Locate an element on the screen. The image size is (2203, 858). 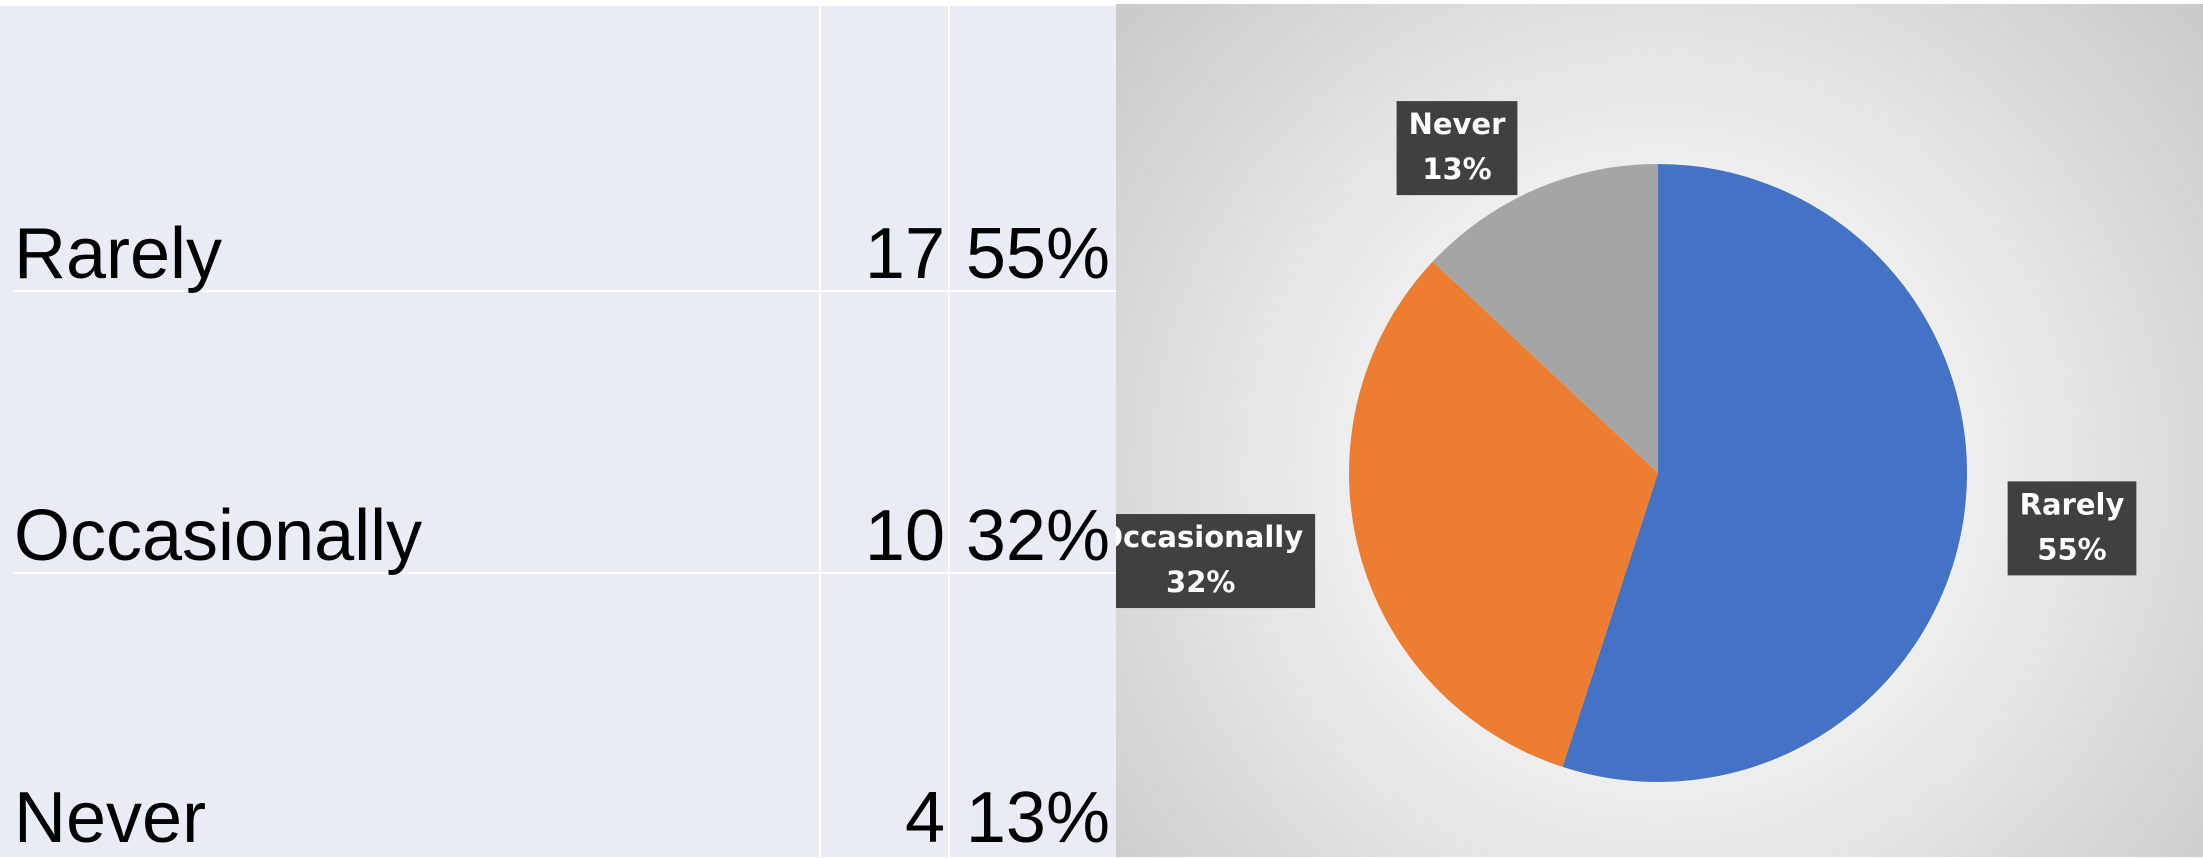
label-value: 13% is located at coordinates (1456, 169).